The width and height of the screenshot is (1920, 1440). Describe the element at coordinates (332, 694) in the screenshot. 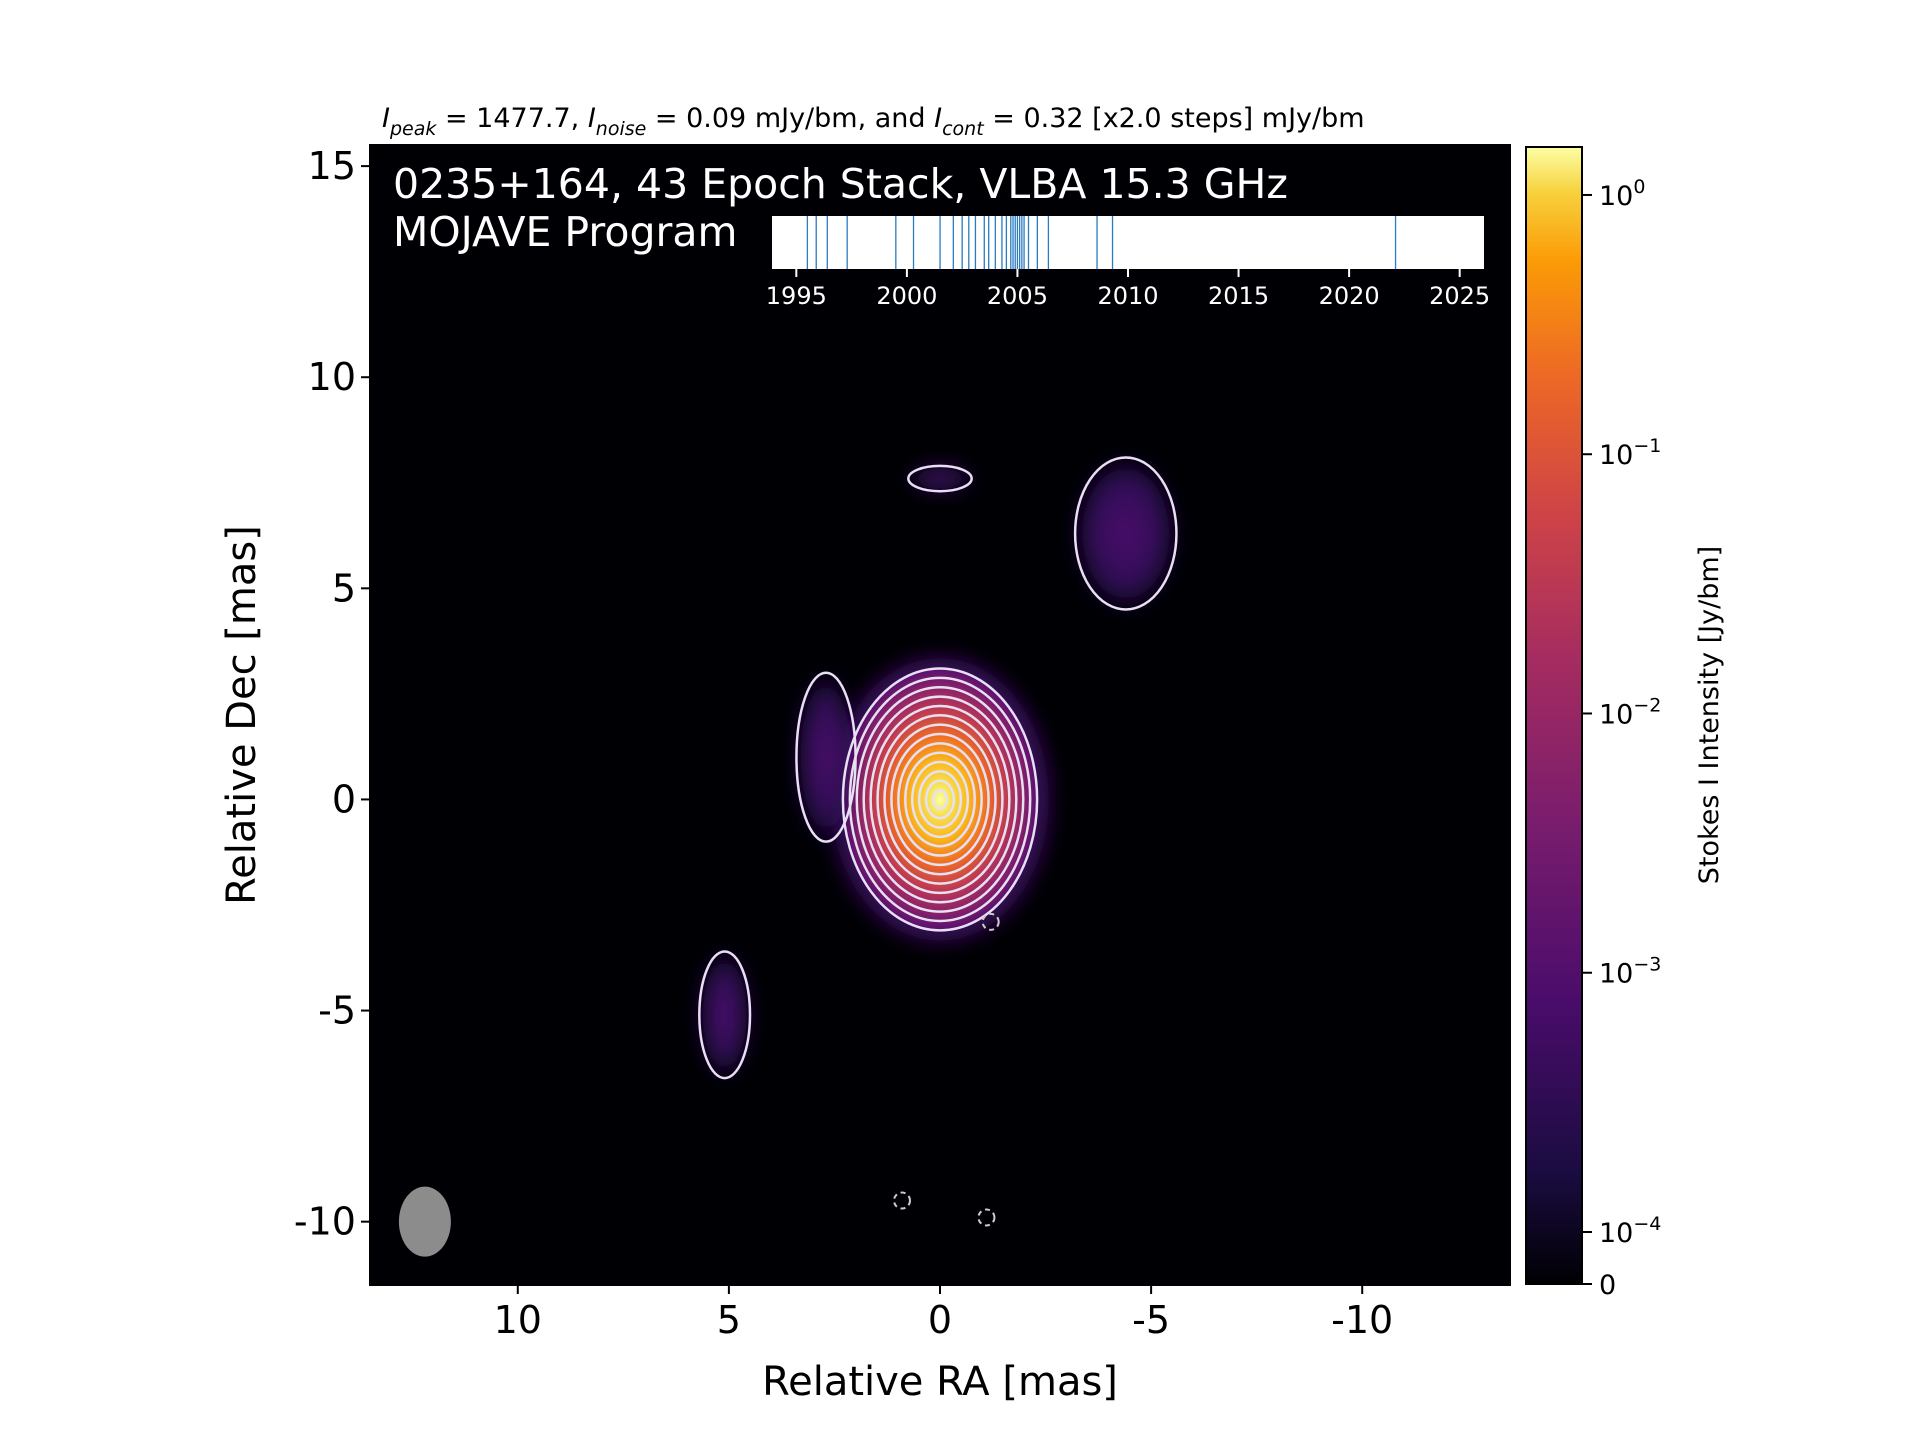

I see `y-axis-ticks: 15 10 5 0 -5 -10` at that location.